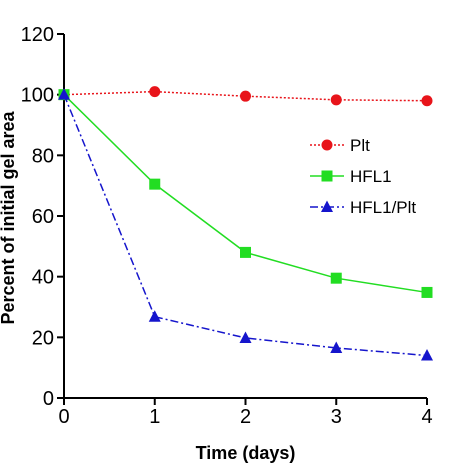 The image size is (474, 474). I want to click on legend-label: Plt, so click(360, 145).